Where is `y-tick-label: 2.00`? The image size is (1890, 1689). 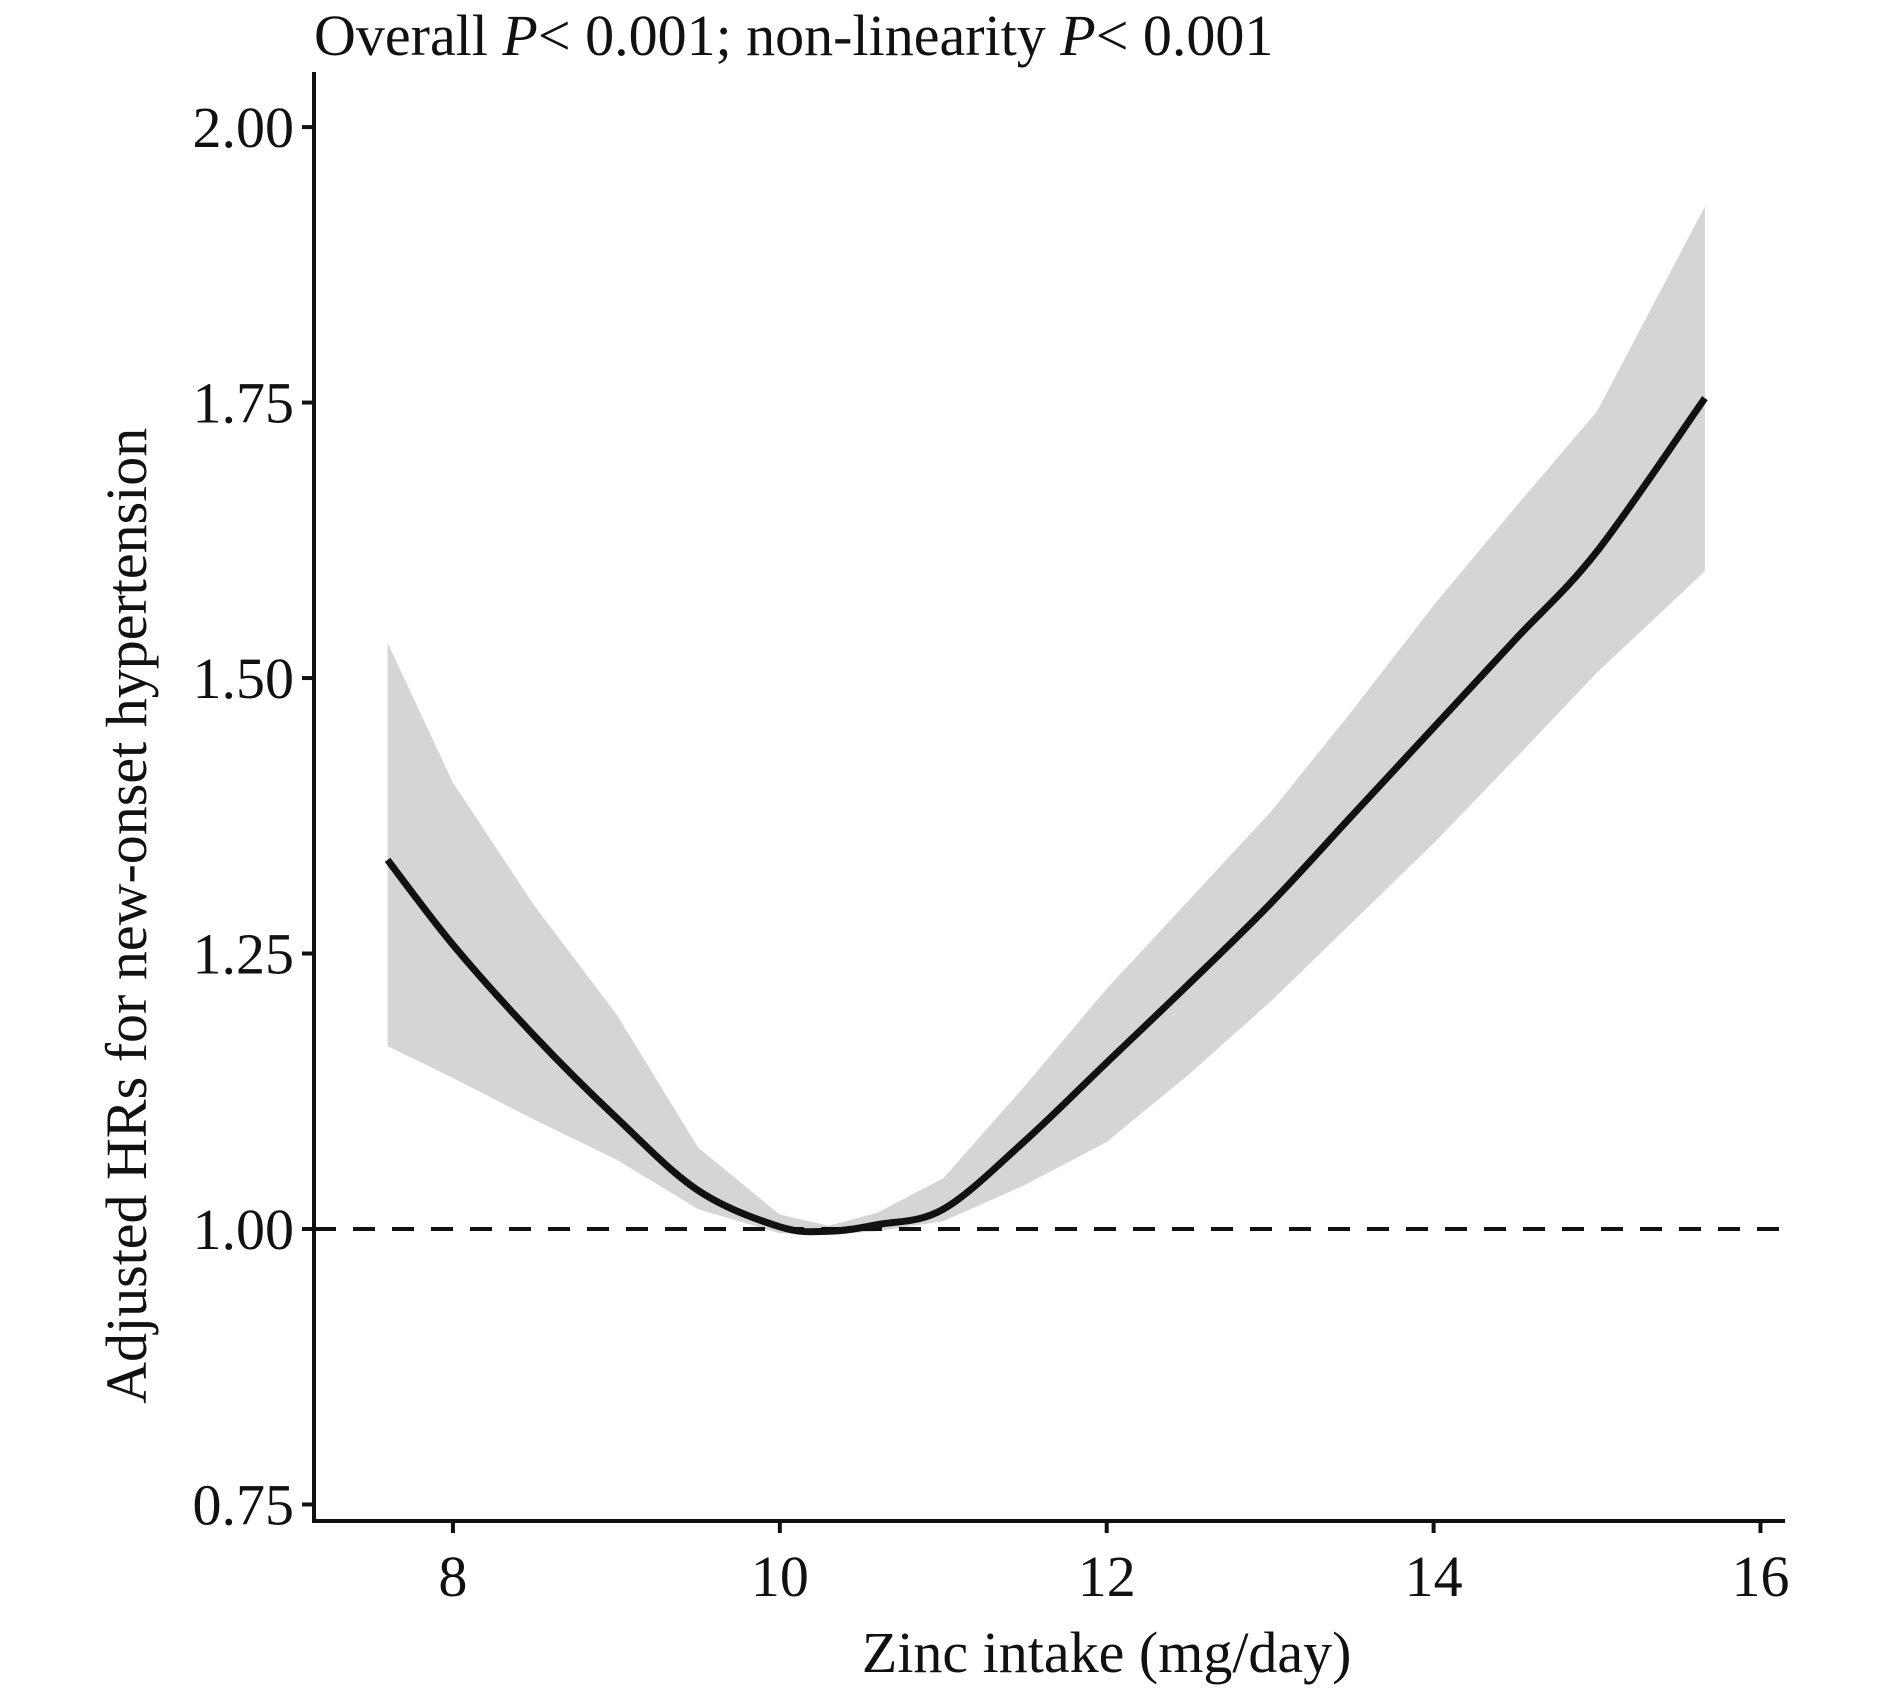 y-tick-label: 2.00 is located at coordinates (244, 127).